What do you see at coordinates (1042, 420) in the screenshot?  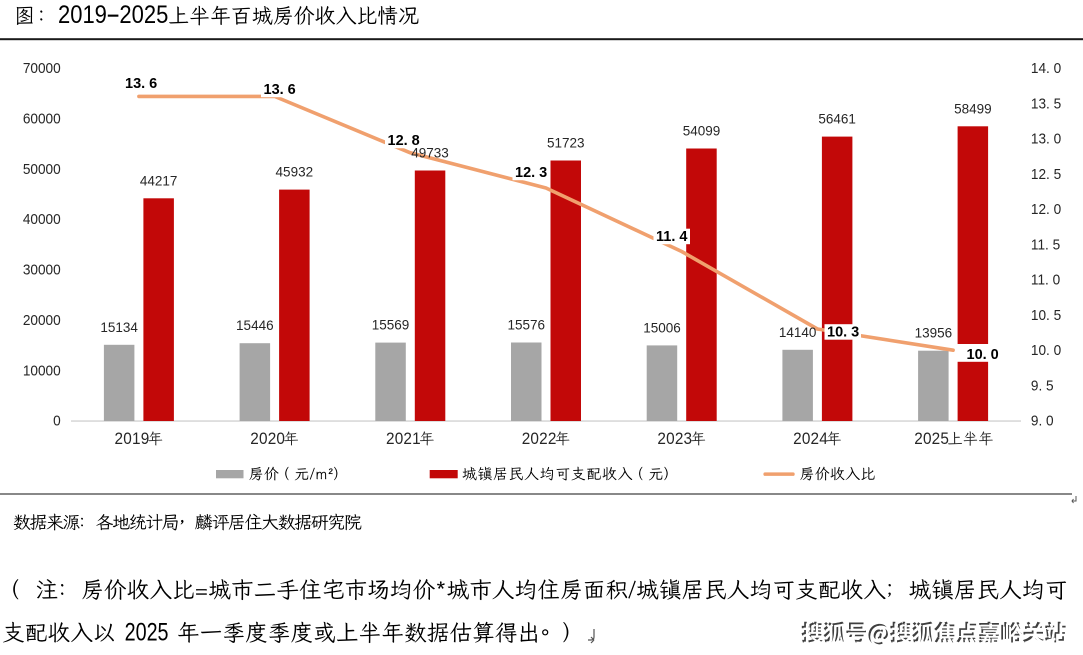 I see `svg-text: 9. 0` at bounding box center [1042, 420].